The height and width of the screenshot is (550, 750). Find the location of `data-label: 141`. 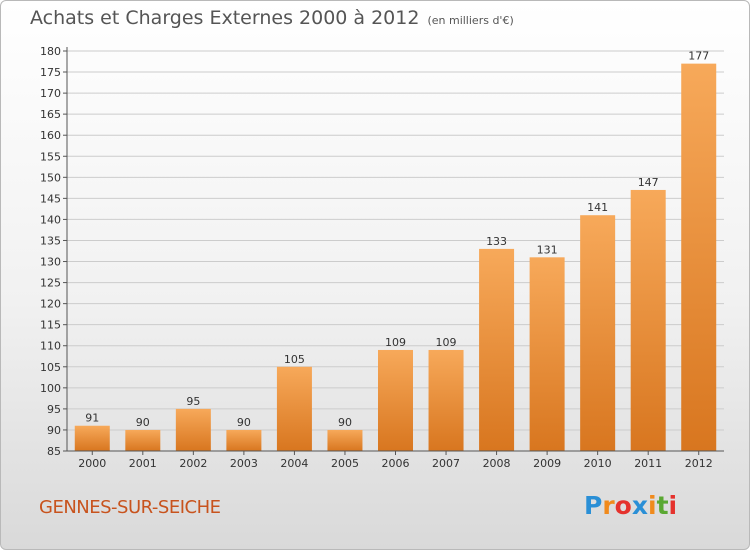

data-label: 141 is located at coordinates (597, 207).